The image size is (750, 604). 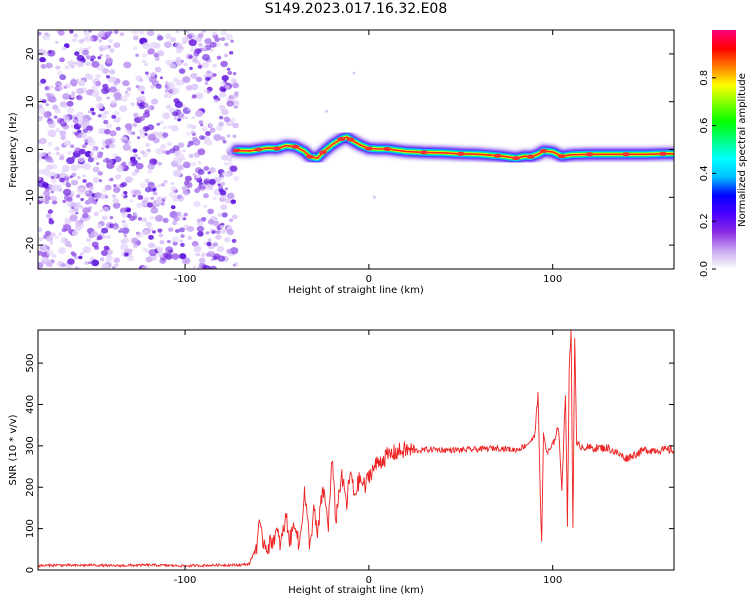 What do you see at coordinates (704, 221) in the screenshot?
I see `colorbar-tick-label: 0.2` at bounding box center [704, 221].